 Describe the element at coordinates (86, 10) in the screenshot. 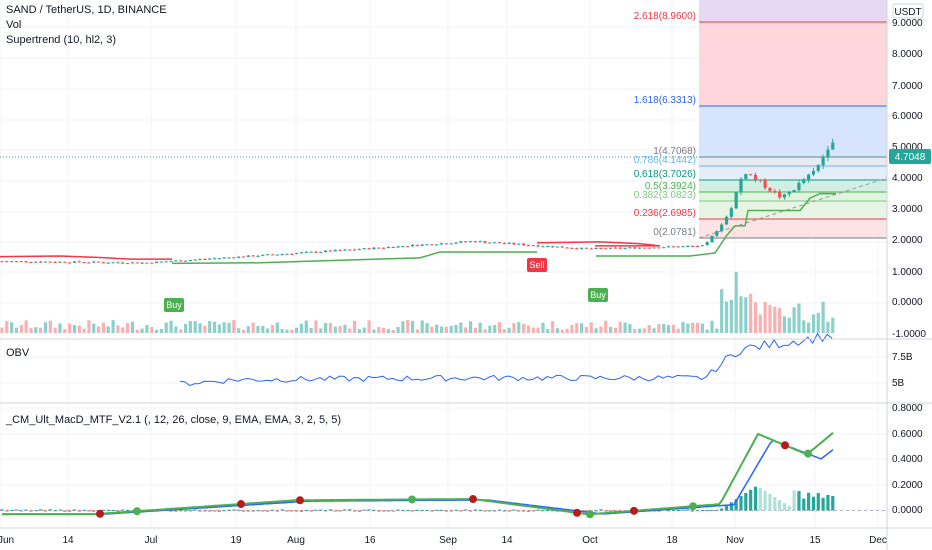

I see `symbol-title: SAND / TetherUS, 1D, BINANCE` at that location.